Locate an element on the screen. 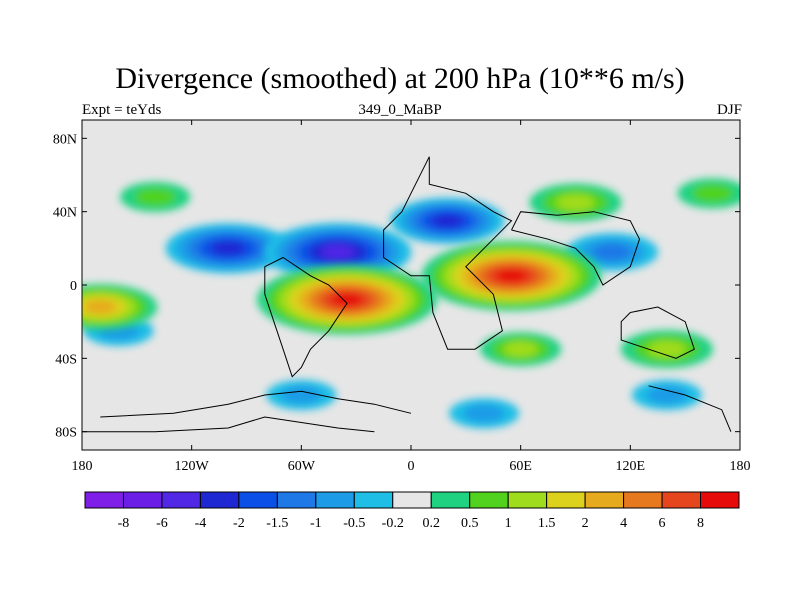 The height and width of the screenshot is (600, 800). y-tick-label: 40N is located at coordinates (65, 213).